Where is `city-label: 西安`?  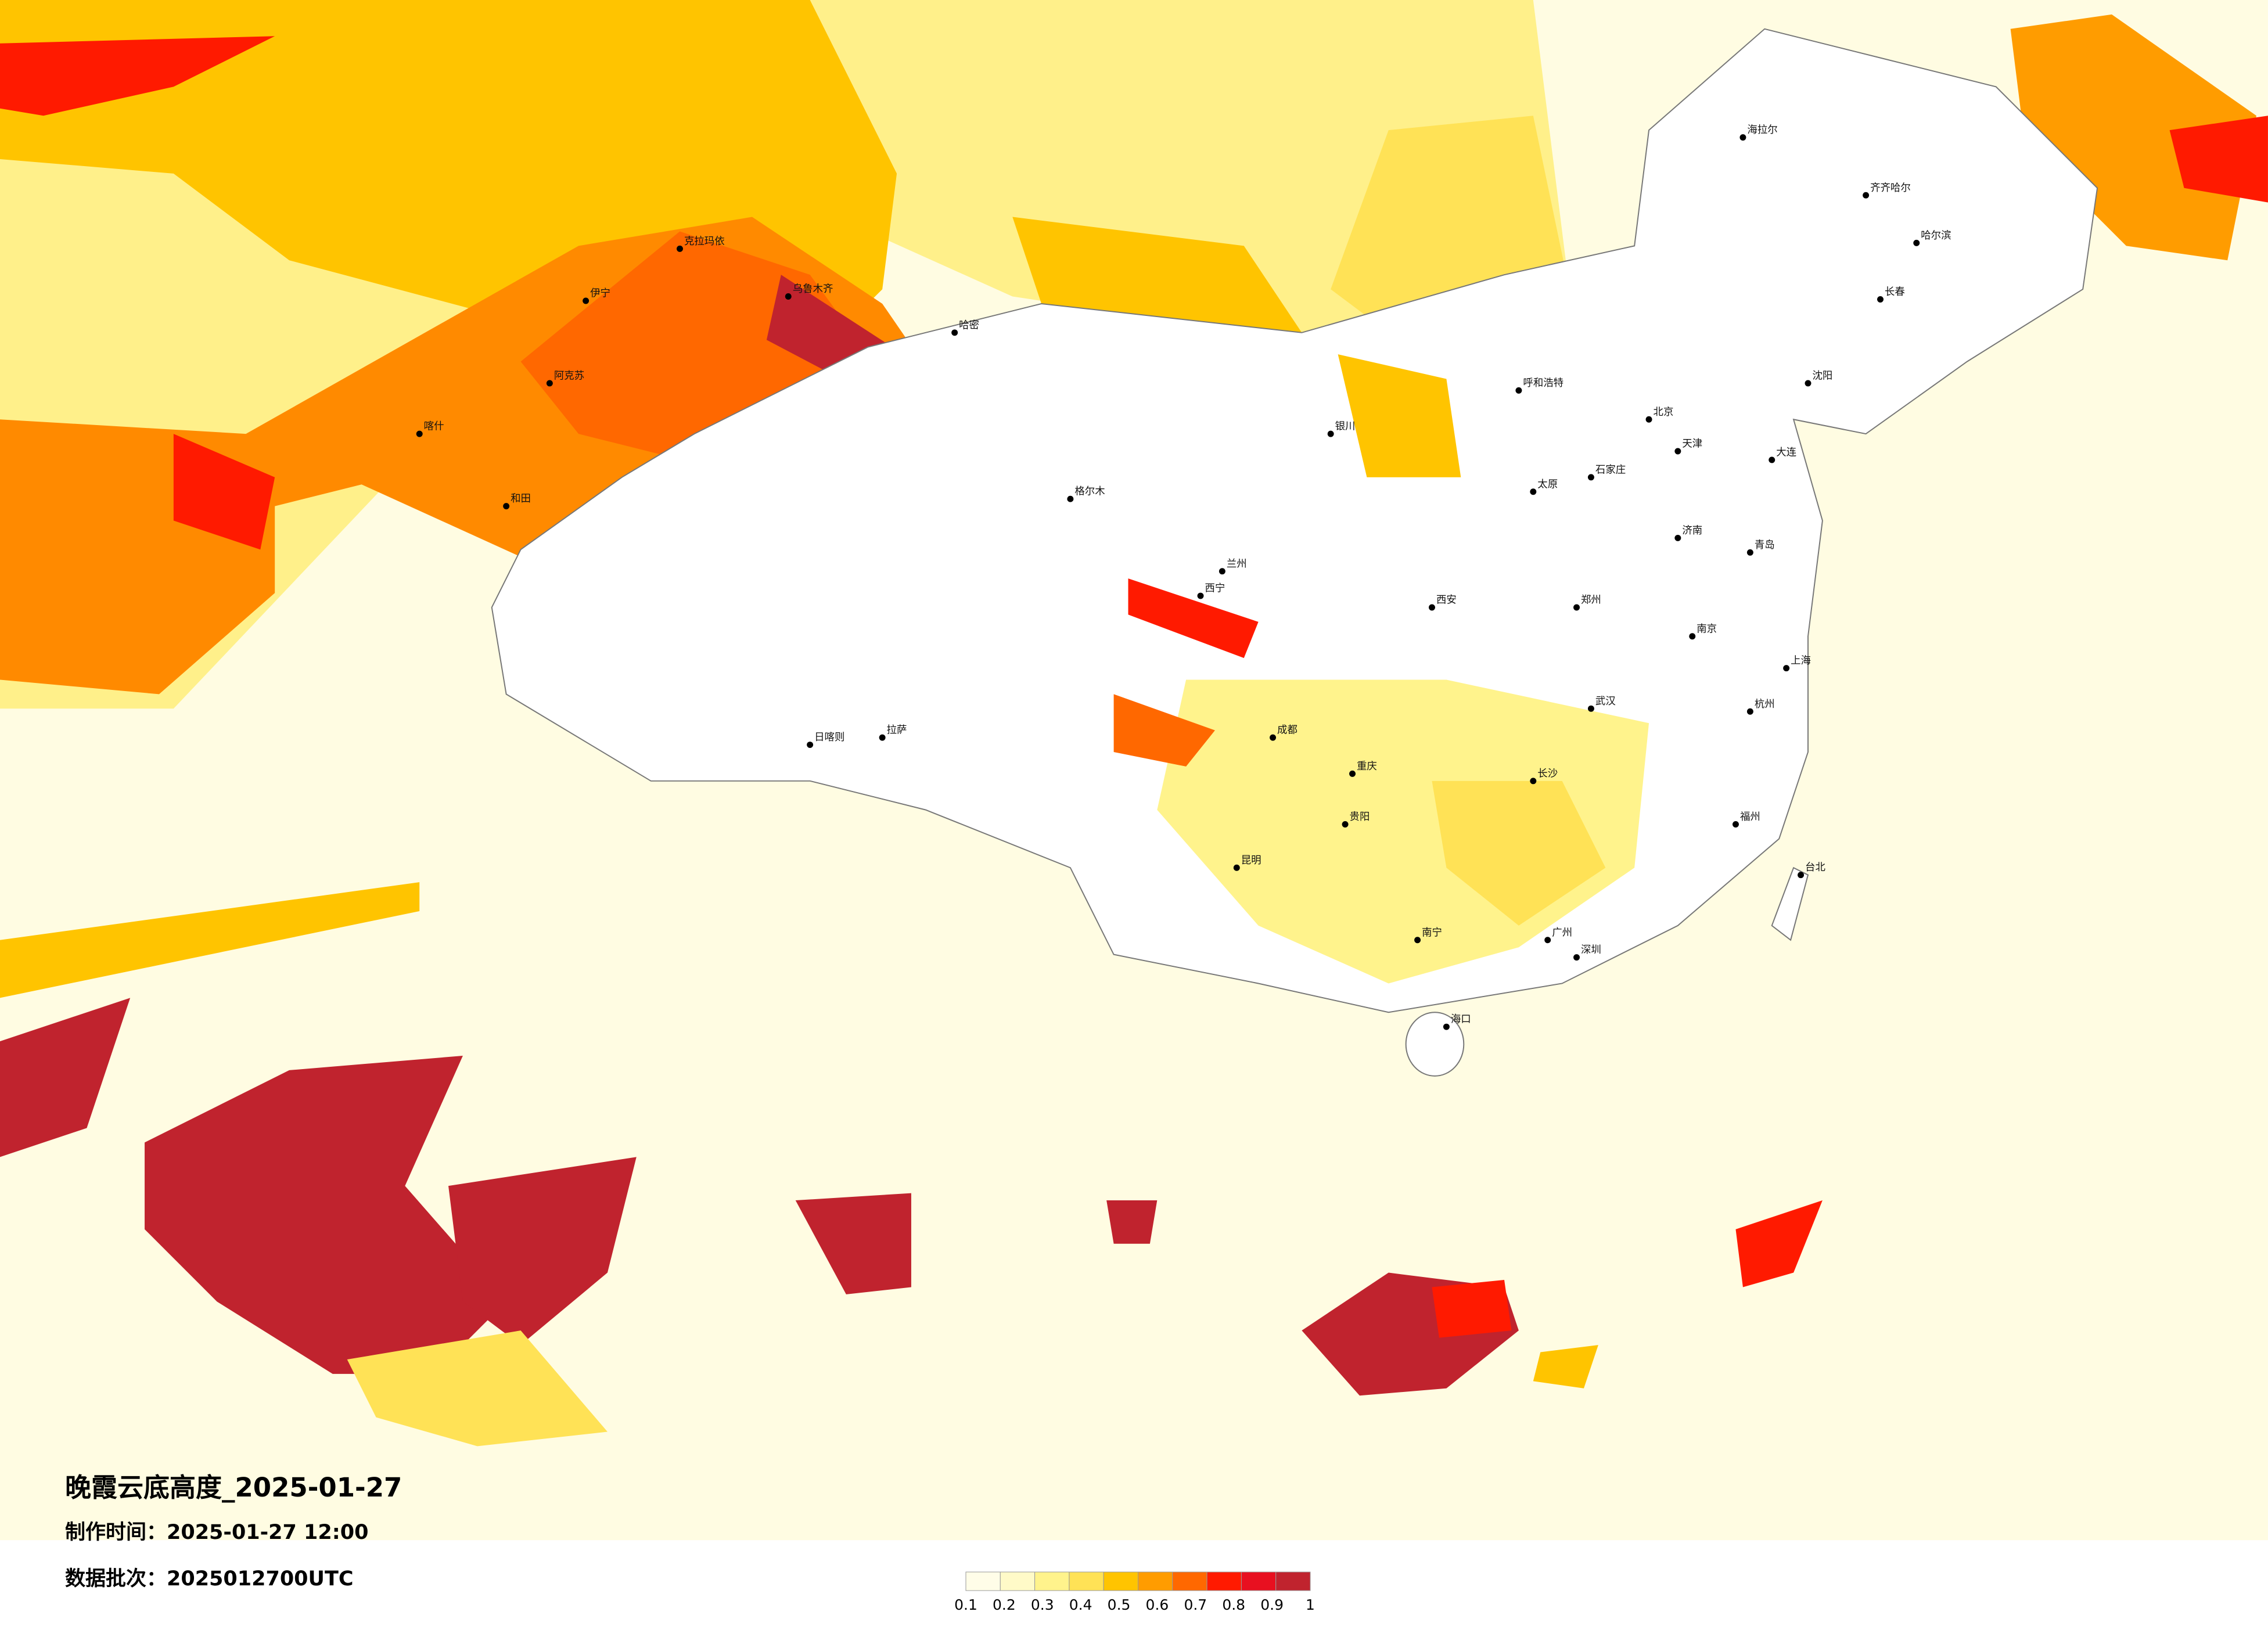
city-label: 西安 is located at coordinates (1446, 600).